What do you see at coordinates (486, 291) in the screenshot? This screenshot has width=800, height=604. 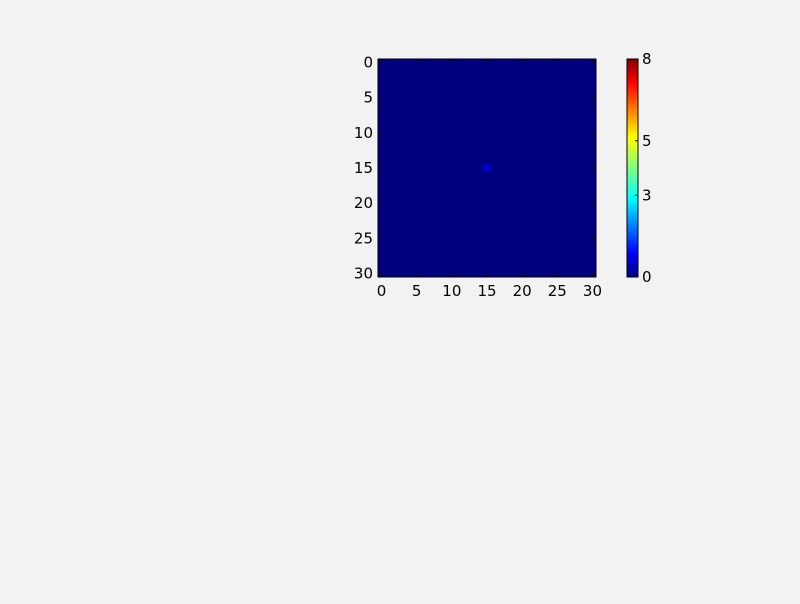 I see `x-tick-label: 15` at bounding box center [486, 291].